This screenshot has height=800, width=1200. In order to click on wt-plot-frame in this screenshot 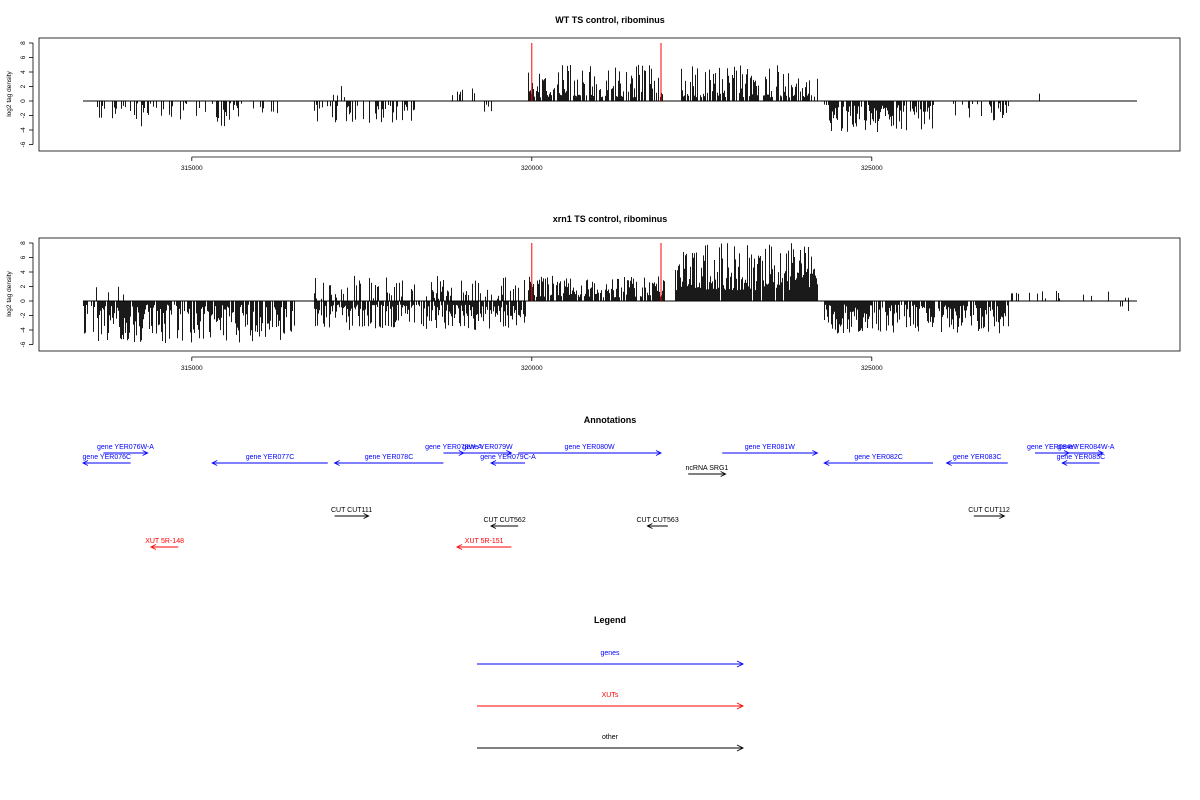, I will do `click(609, 94)`.